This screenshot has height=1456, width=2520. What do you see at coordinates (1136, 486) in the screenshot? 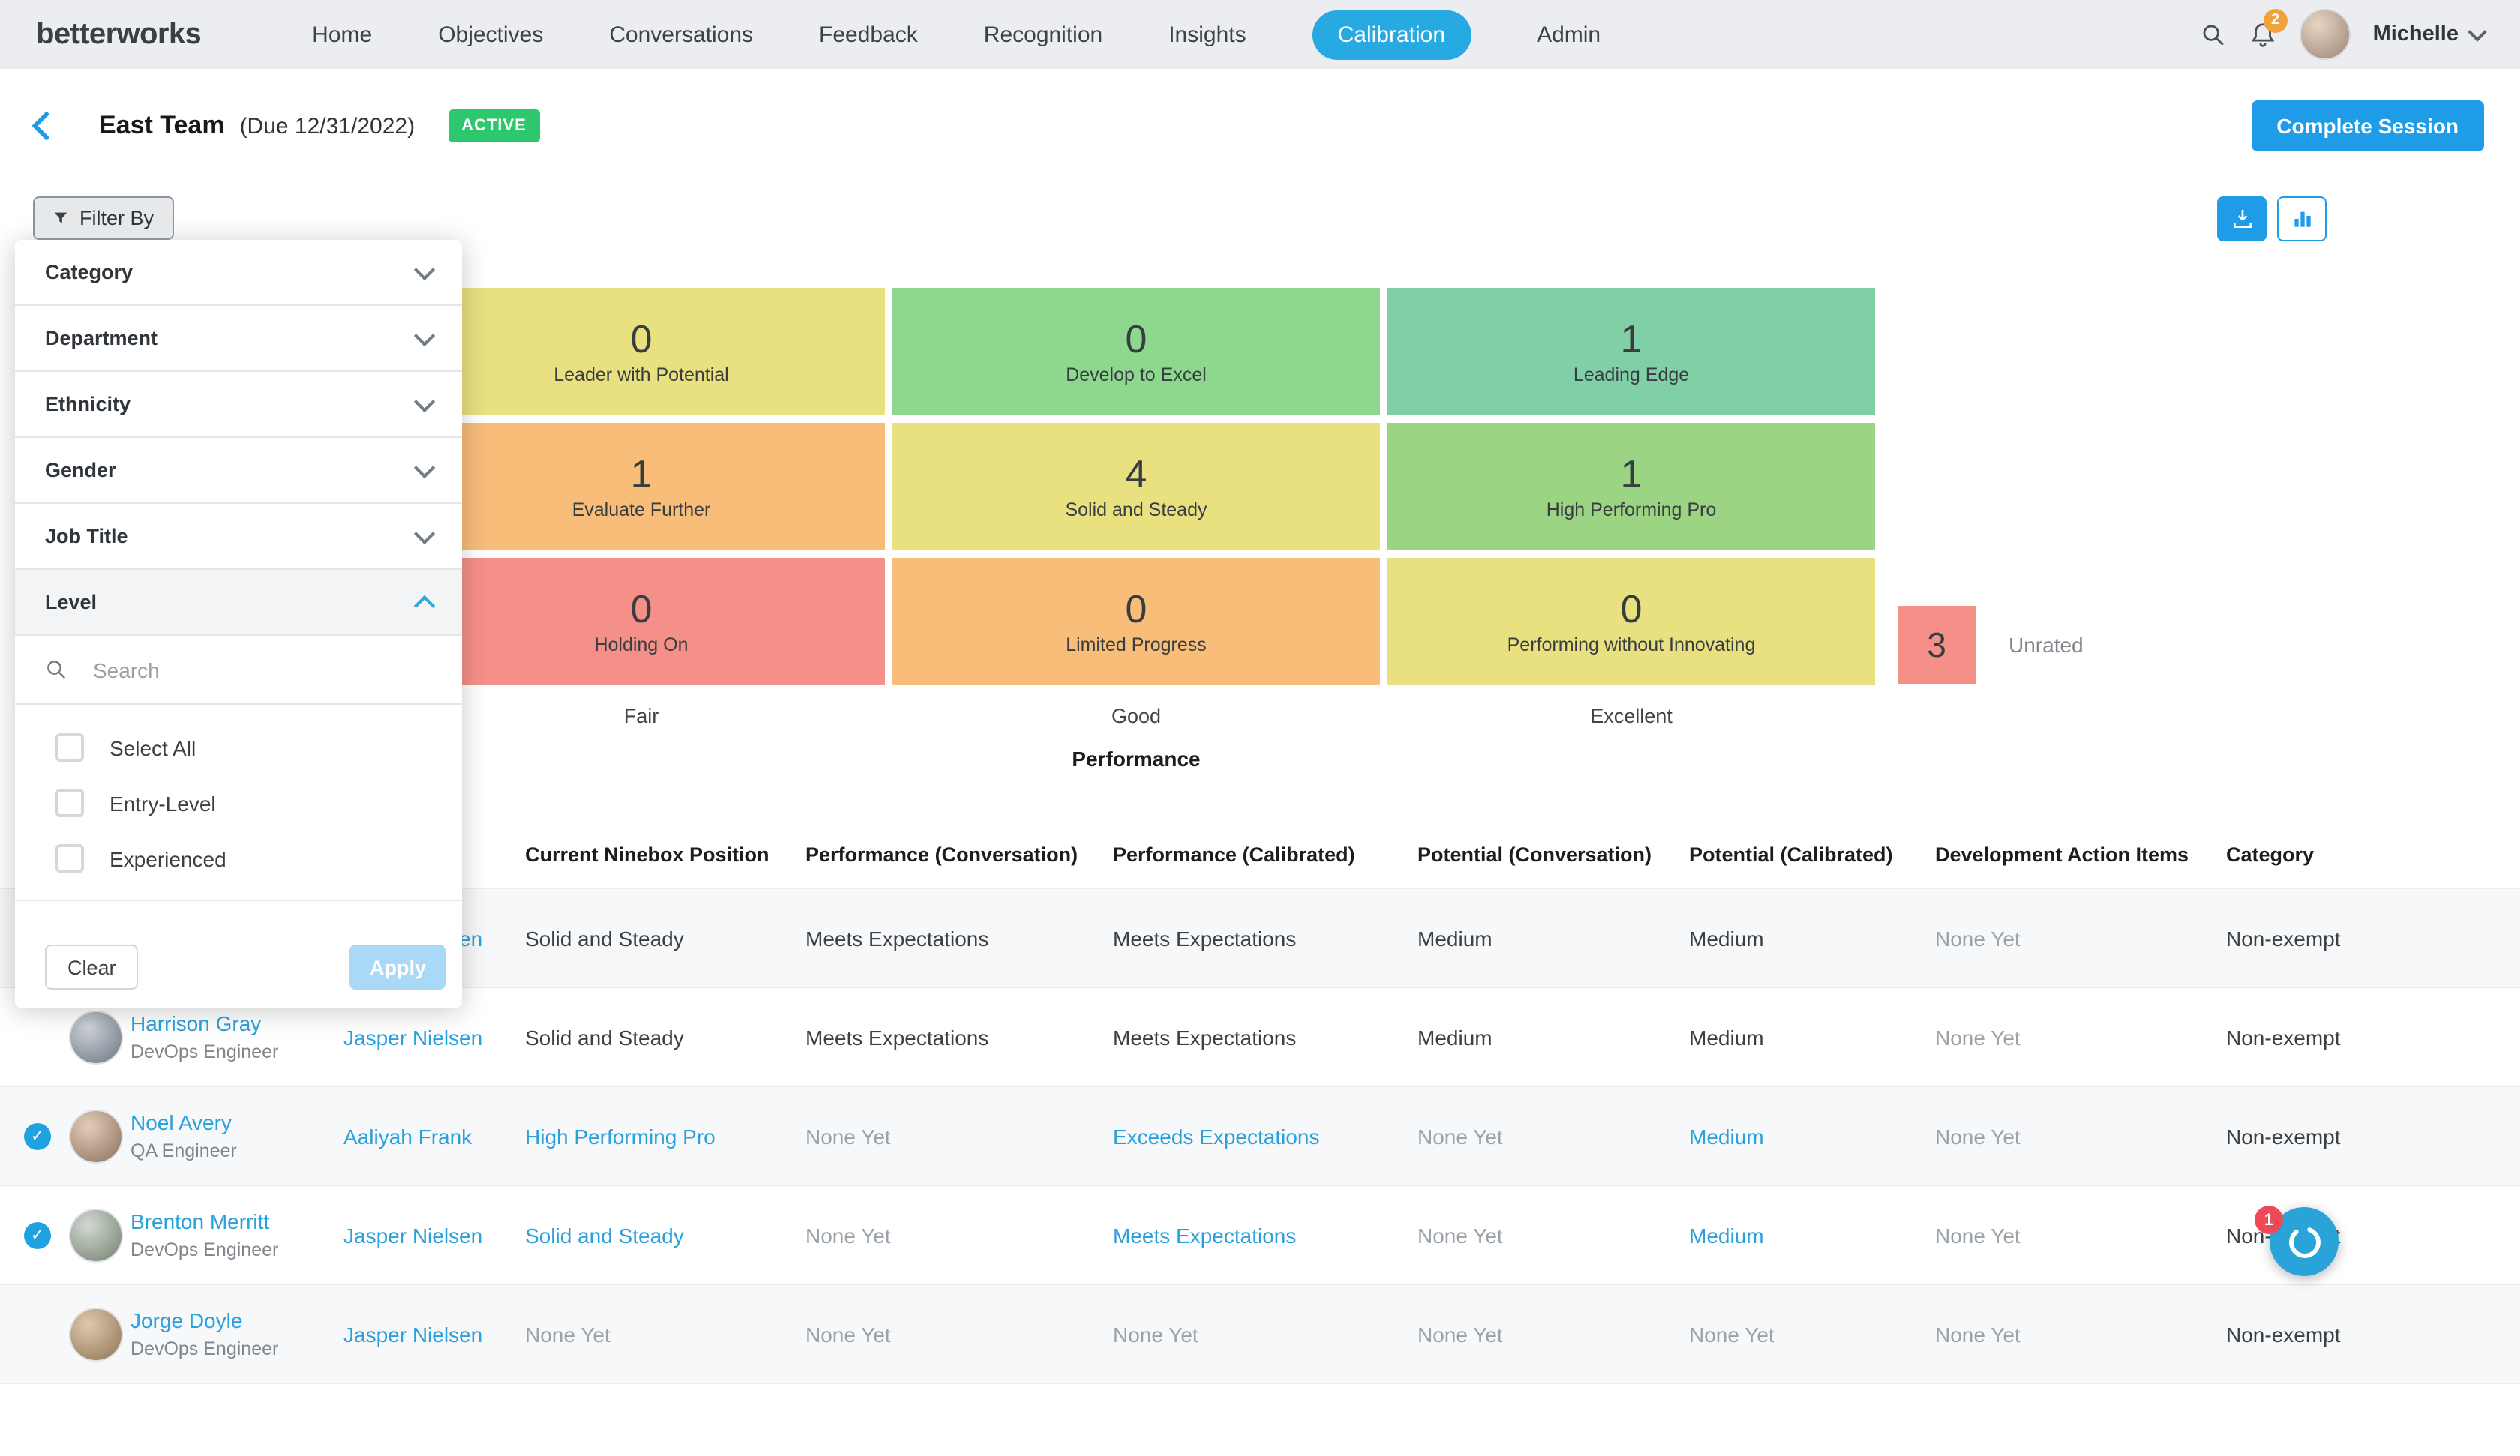
I see `ninebox-cell-solid-and-steady: 4 Solid and Steady` at bounding box center [1136, 486].